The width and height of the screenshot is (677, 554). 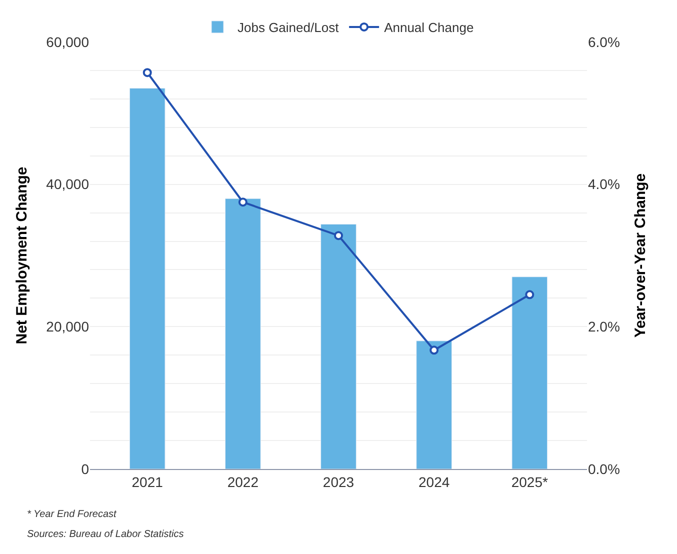 What do you see at coordinates (338, 482) in the screenshot?
I see `x-tick-label: 2023` at bounding box center [338, 482].